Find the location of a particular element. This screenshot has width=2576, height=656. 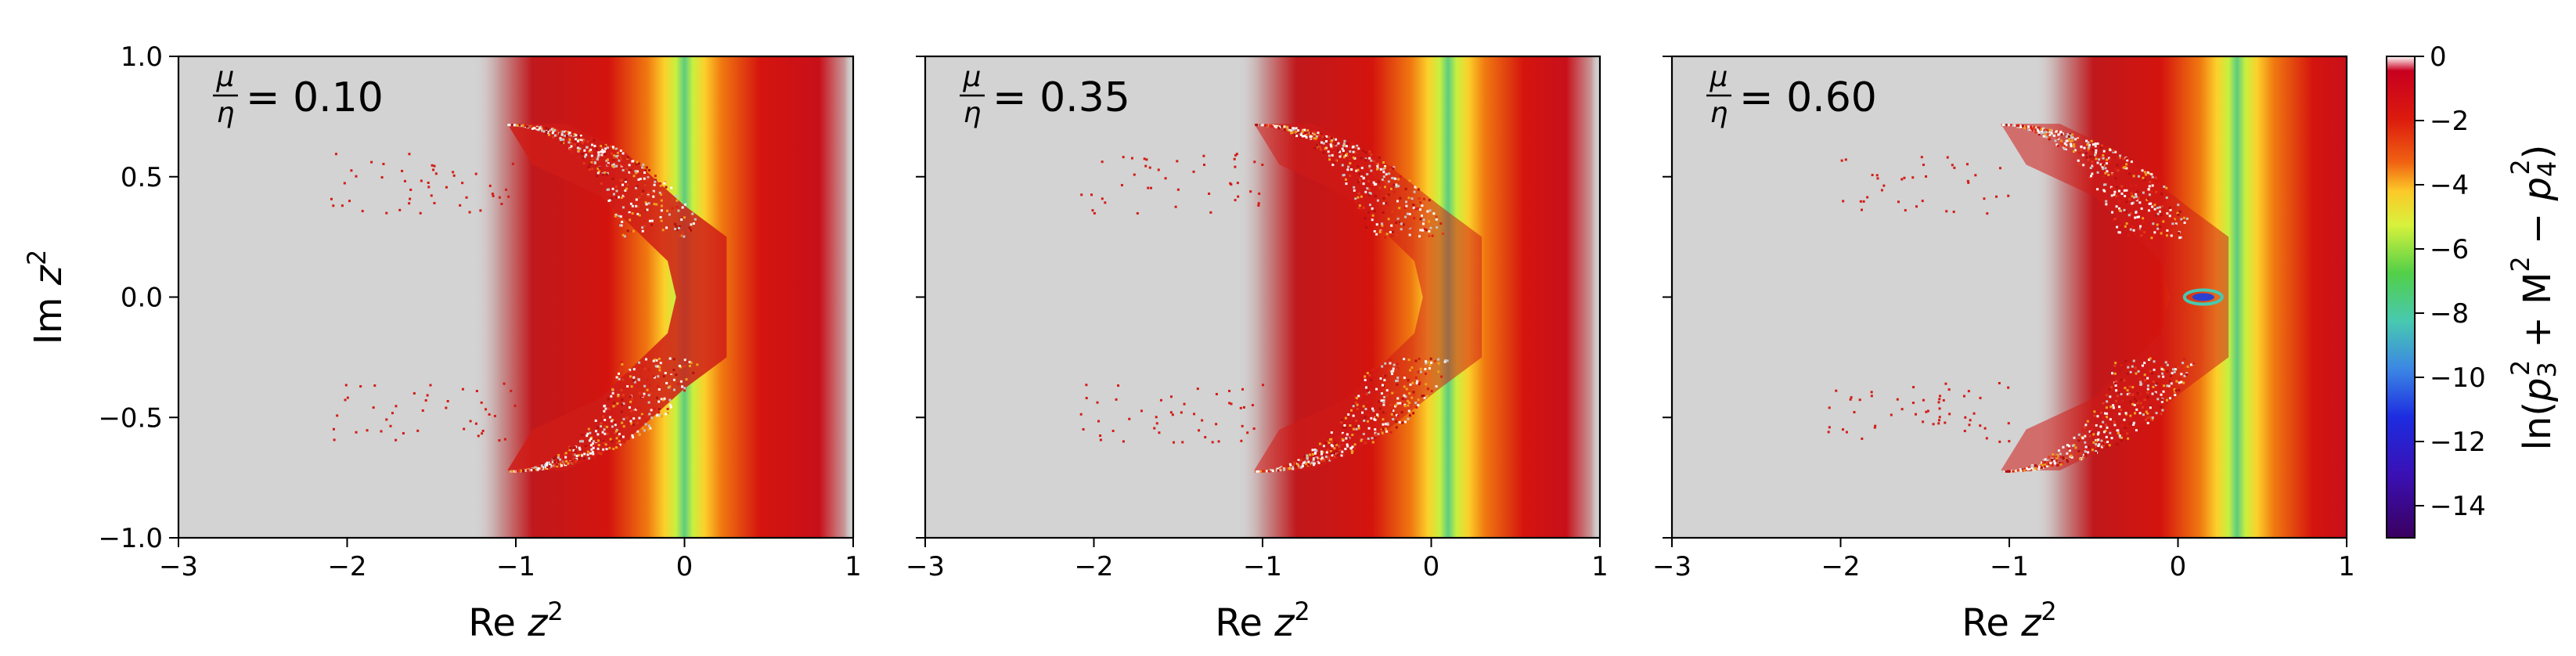

y-tick-label: 1.0 is located at coordinates (142, 57).